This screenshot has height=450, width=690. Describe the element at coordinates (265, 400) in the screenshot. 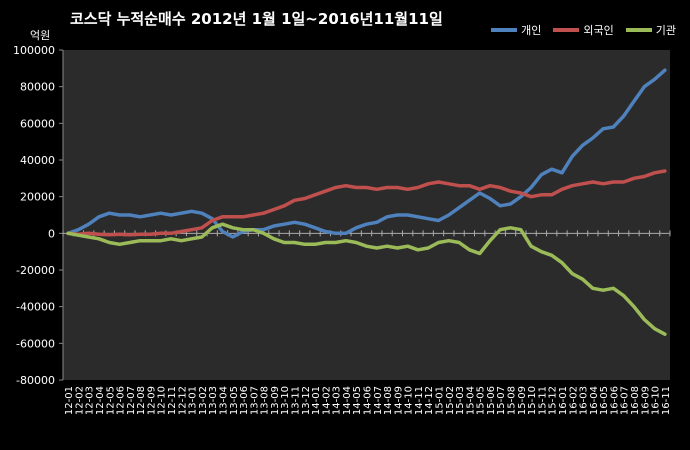

I see `x-tick-label: 13-08` at that location.